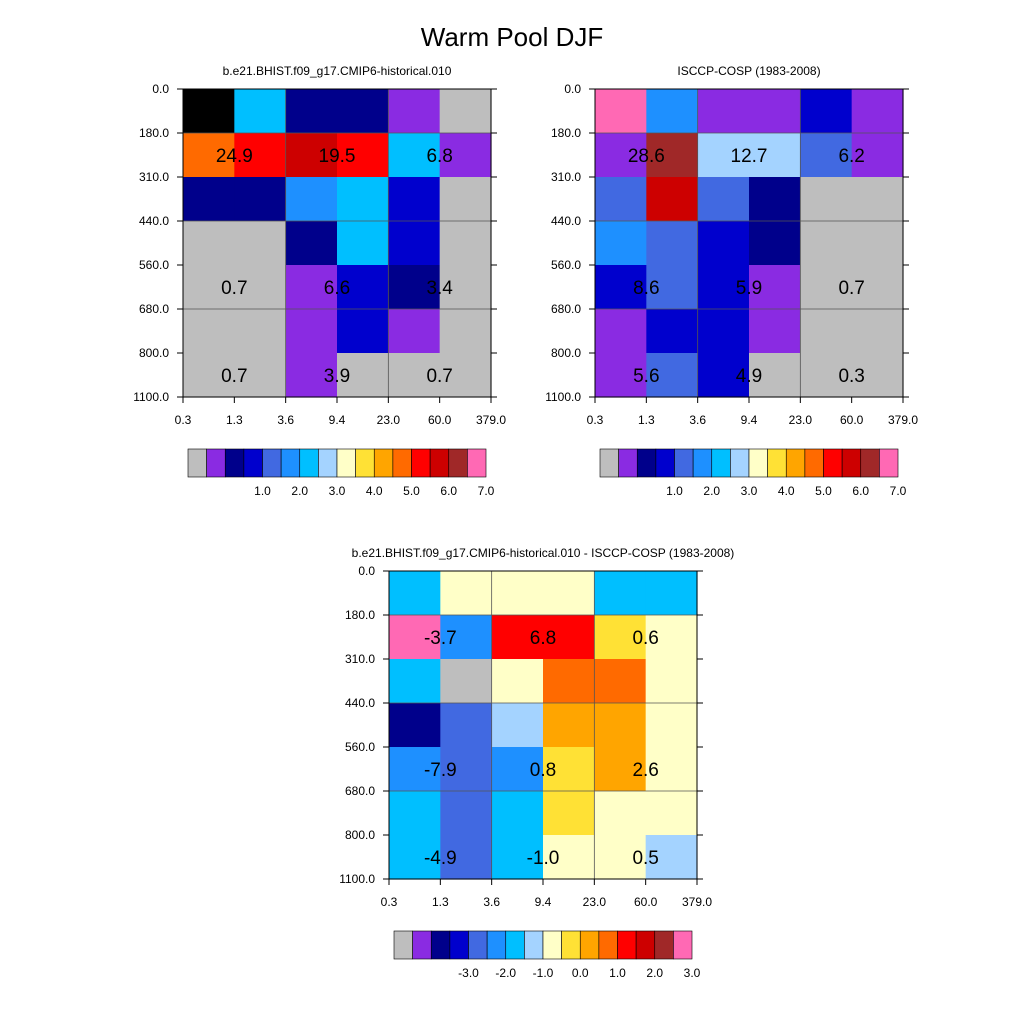 Image resolution: width=1024 pixels, height=1024 pixels. What do you see at coordinates (674, 491) in the screenshot?
I see `colorbar-tick-label: 1.0` at bounding box center [674, 491].